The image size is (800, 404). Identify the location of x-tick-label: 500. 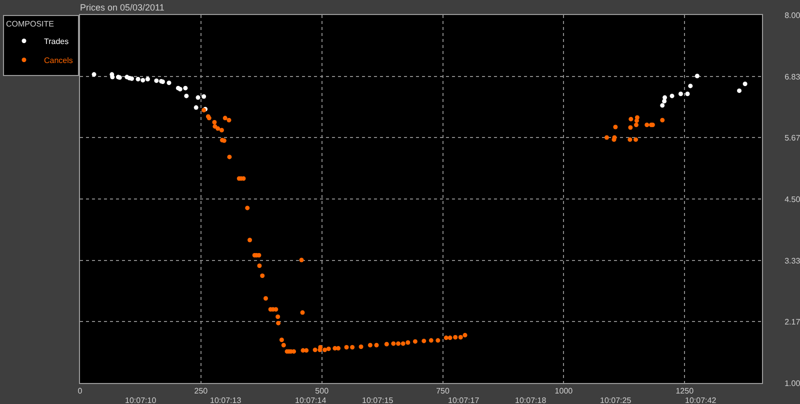
(322, 391).